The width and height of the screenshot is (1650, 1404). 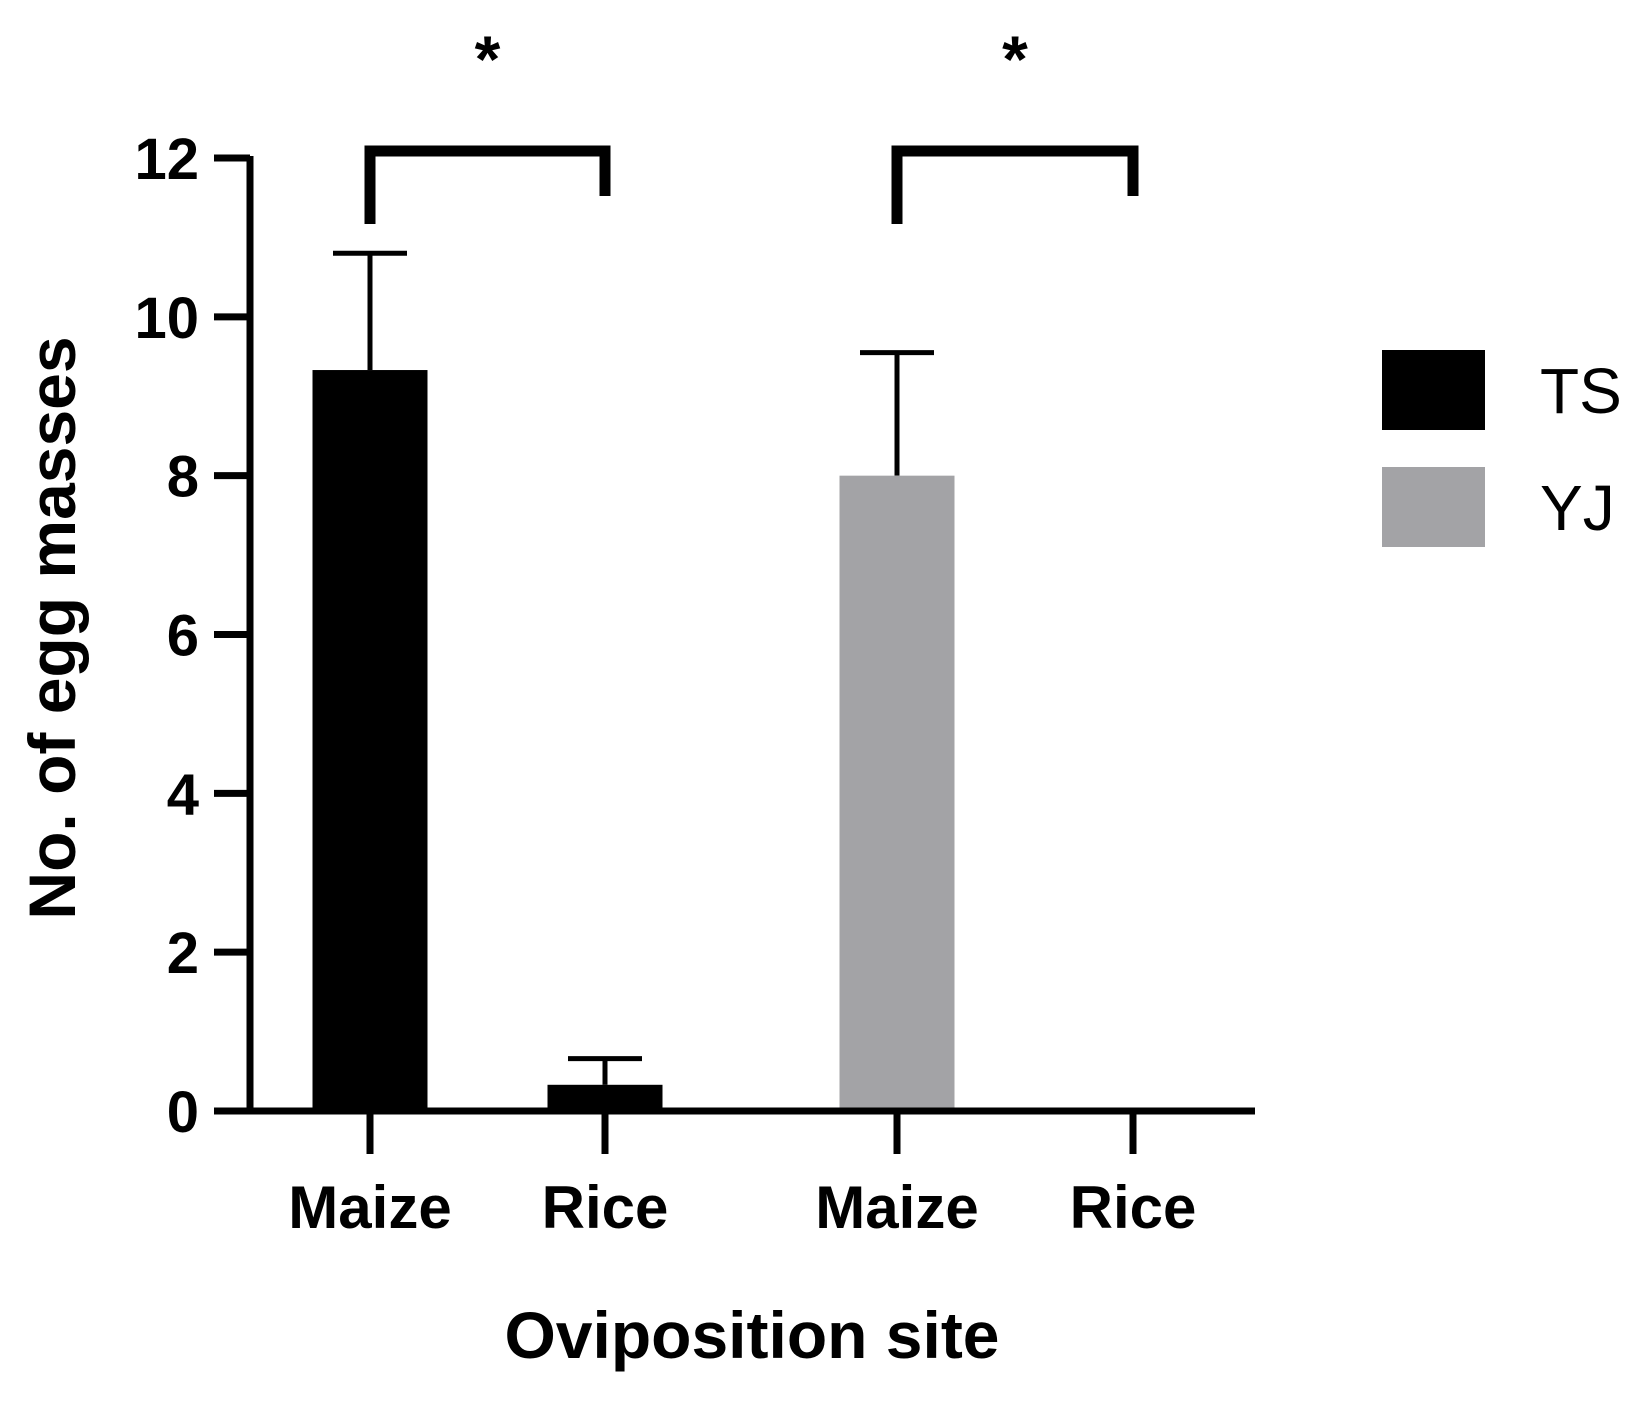 I want to click on y-axis-title: No. of egg masses, so click(x=52, y=627).